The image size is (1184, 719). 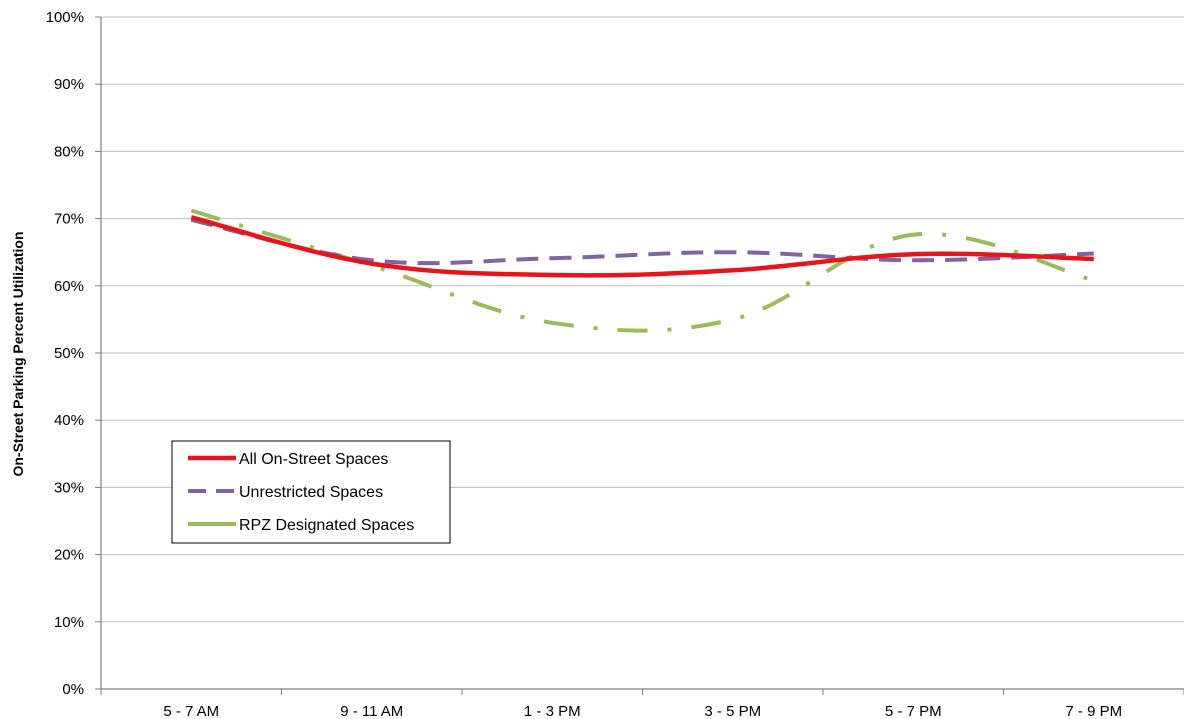 What do you see at coordinates (1093, 711) in the screenshot?
I see `x-tick-label: 7 - 9 PM` at bounding box center [1093, 711].